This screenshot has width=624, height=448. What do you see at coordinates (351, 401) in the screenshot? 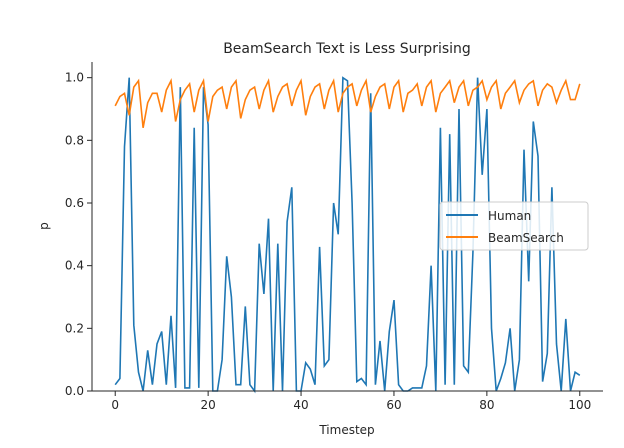
I see `x-ticks: 0 20 40 60 80 100` at bounding box center [351, 401].